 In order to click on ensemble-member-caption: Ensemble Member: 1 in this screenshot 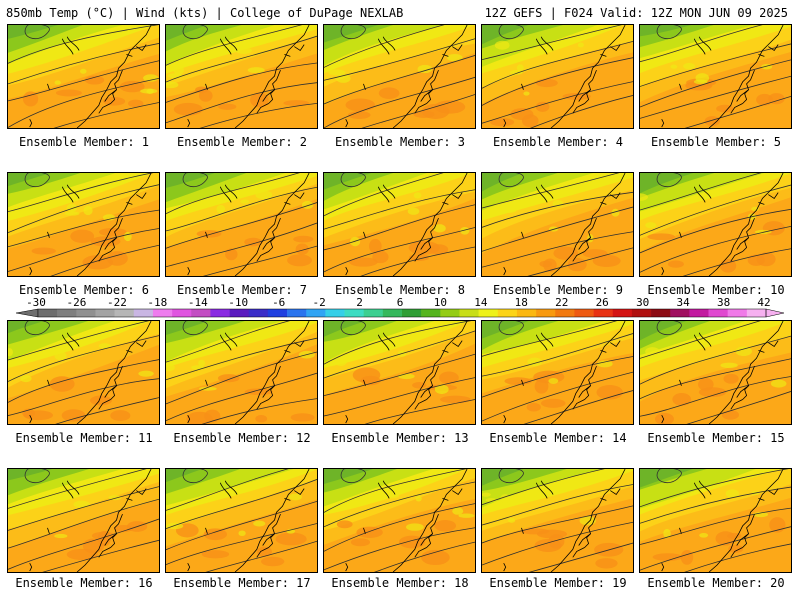, I will do `click(84, 142)`.